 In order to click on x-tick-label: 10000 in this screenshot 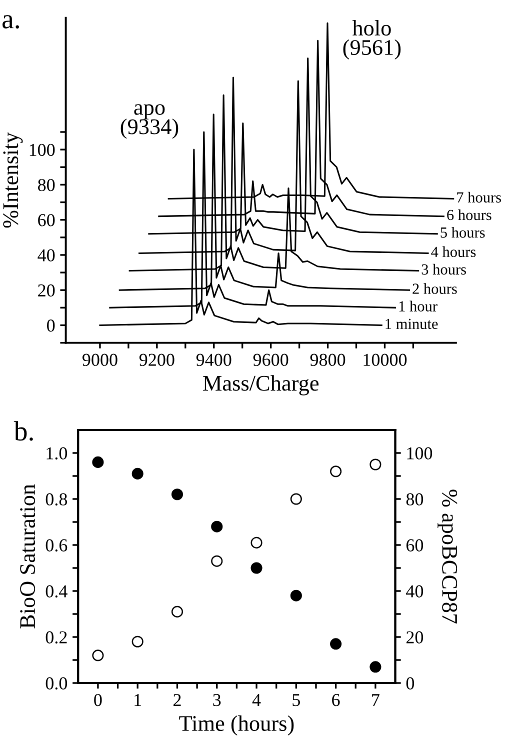, I will do `click(385, 360)`.